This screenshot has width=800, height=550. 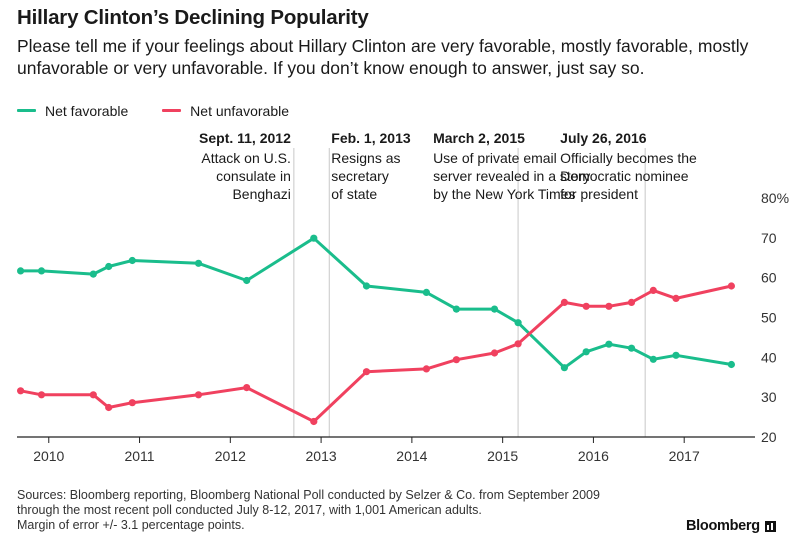 I want to click on annotation-text-0-2: Benghazi, so click(x=261, y=194).